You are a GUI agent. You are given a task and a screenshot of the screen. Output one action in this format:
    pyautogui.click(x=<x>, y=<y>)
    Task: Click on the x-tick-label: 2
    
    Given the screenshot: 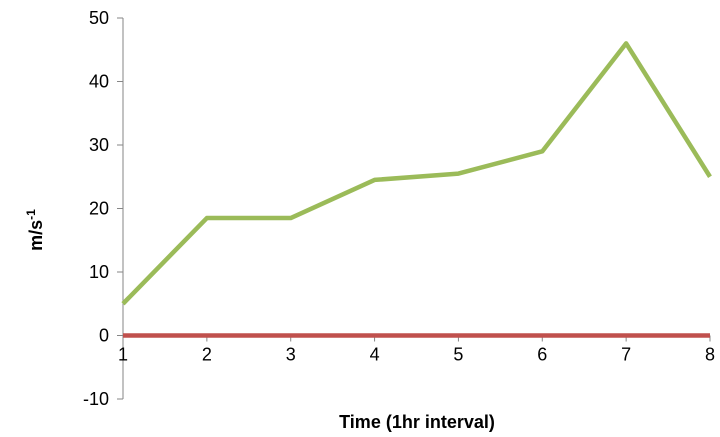 What is the action you would take?
    pyautogui.click(x=207, y=355)
    